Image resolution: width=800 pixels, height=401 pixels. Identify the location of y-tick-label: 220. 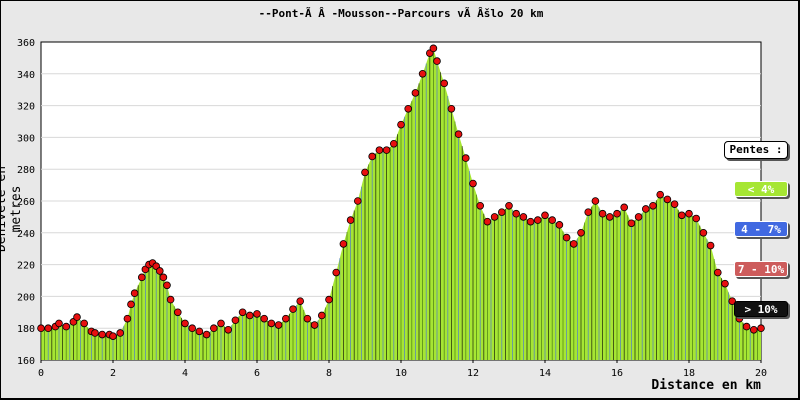
(26, 266).